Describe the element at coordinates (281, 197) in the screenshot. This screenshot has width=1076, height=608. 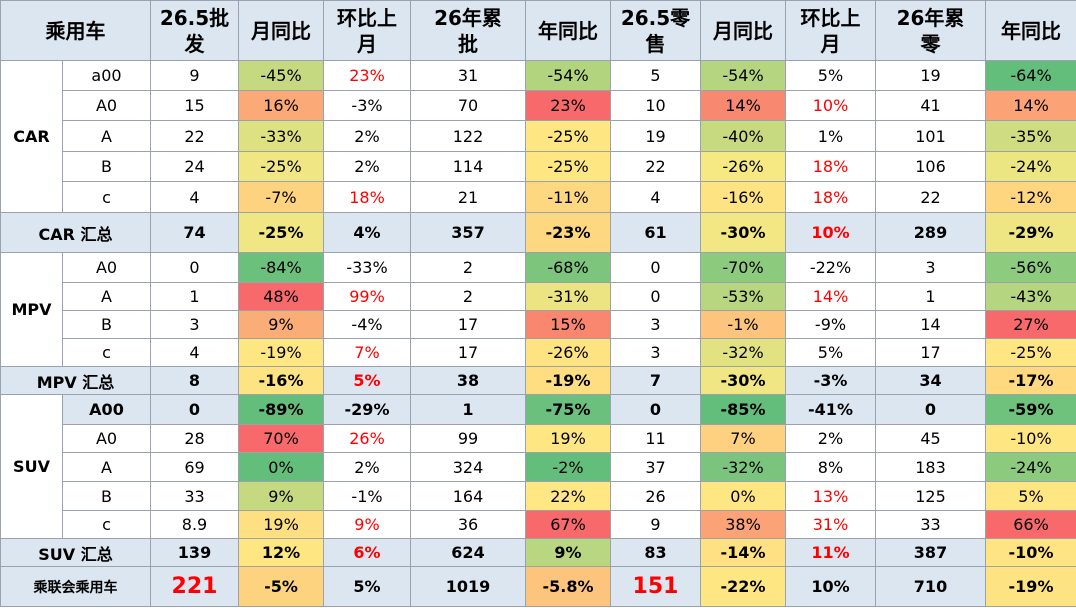
I see `cell: -7%` at that location.